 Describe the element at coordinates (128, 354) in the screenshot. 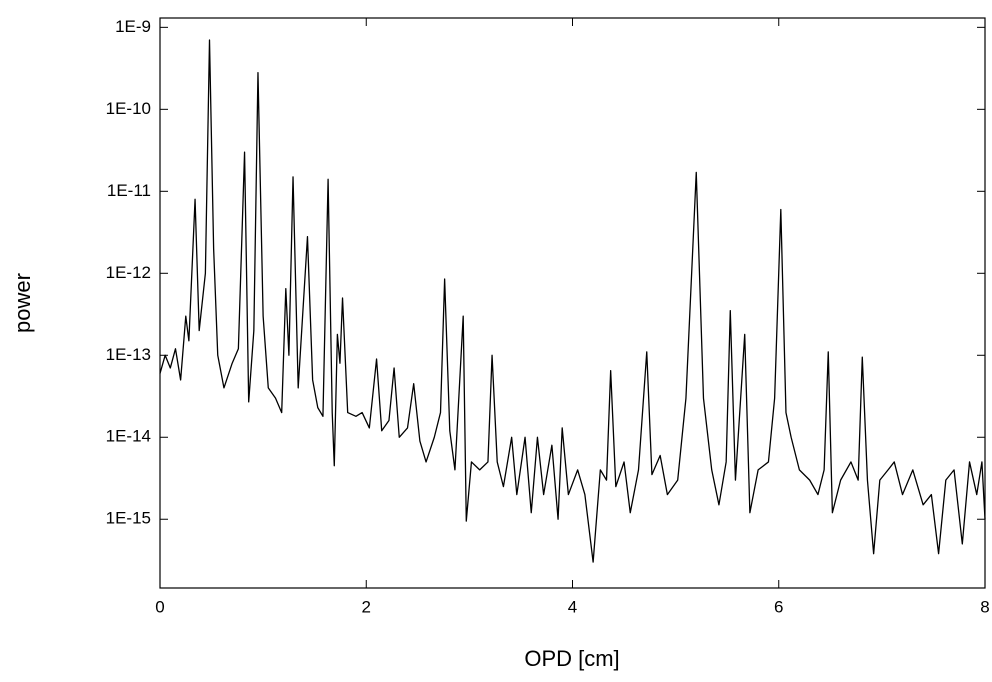

I see `y-tick-label: 1E-13` at that location.